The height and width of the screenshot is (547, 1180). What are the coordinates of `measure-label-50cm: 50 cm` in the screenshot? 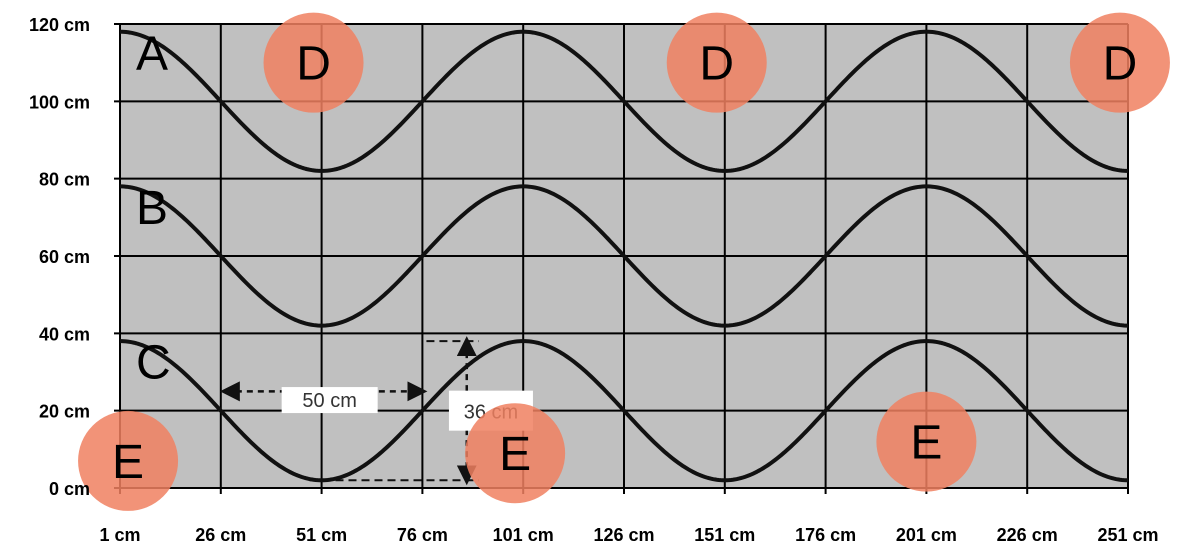 It's located at (329, 401).